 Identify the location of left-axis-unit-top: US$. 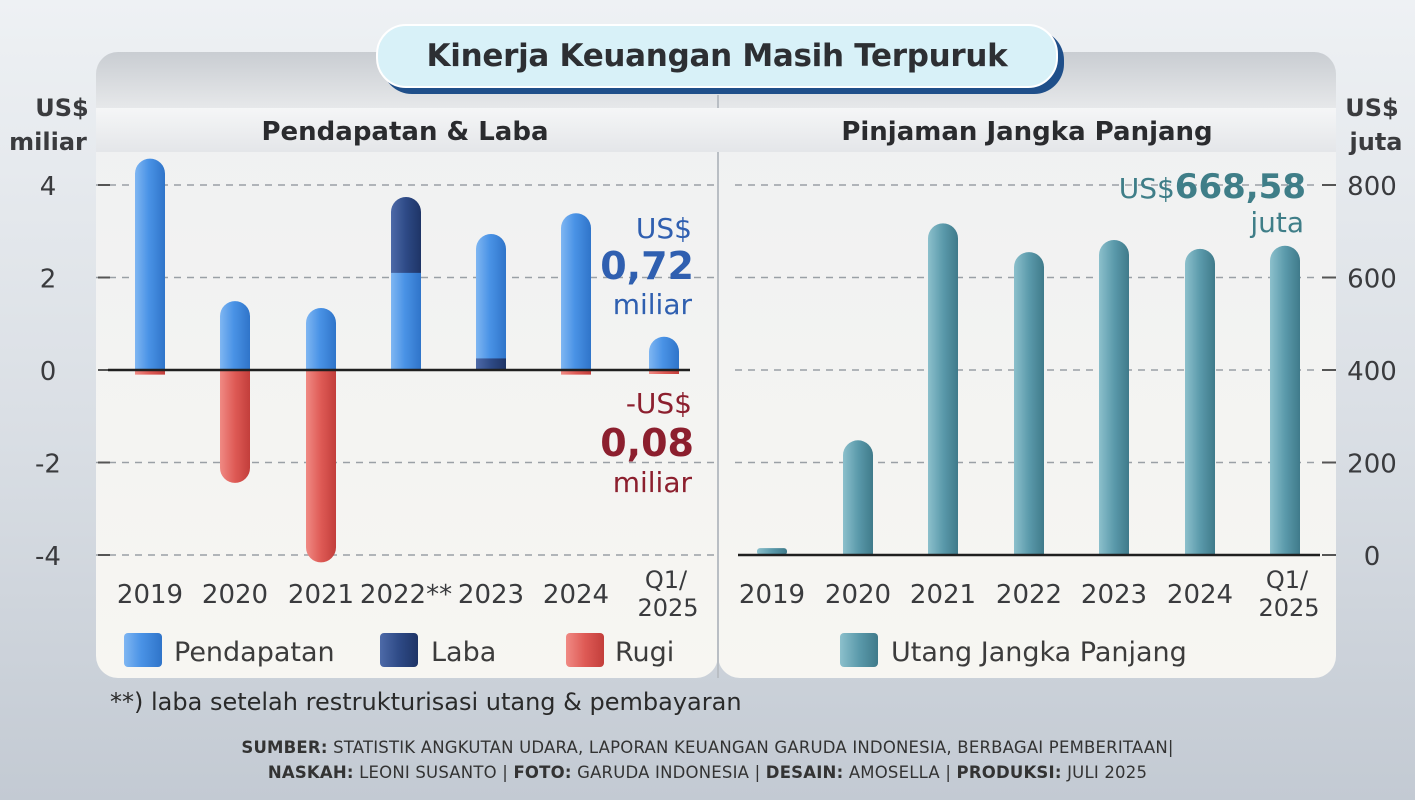
(61, 108).